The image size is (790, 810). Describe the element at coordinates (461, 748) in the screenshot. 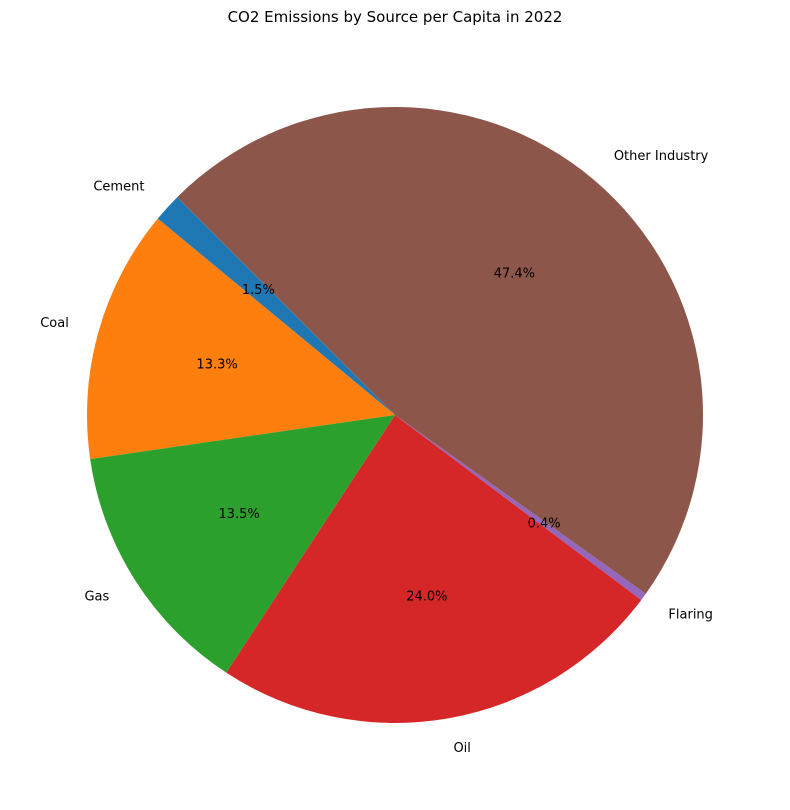

I see `slice-label-oil: Oil` at that location.